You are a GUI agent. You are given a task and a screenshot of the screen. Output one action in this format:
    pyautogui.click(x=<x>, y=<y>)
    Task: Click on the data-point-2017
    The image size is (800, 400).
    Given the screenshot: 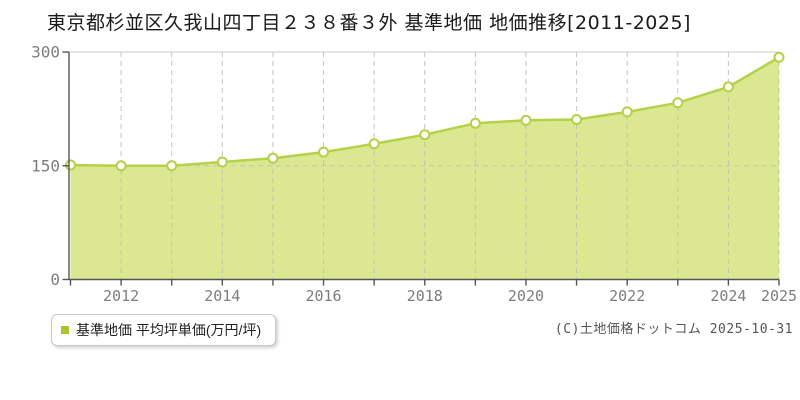 What is the action you would take?
    pyautogui.click(x=374, y=144)
    